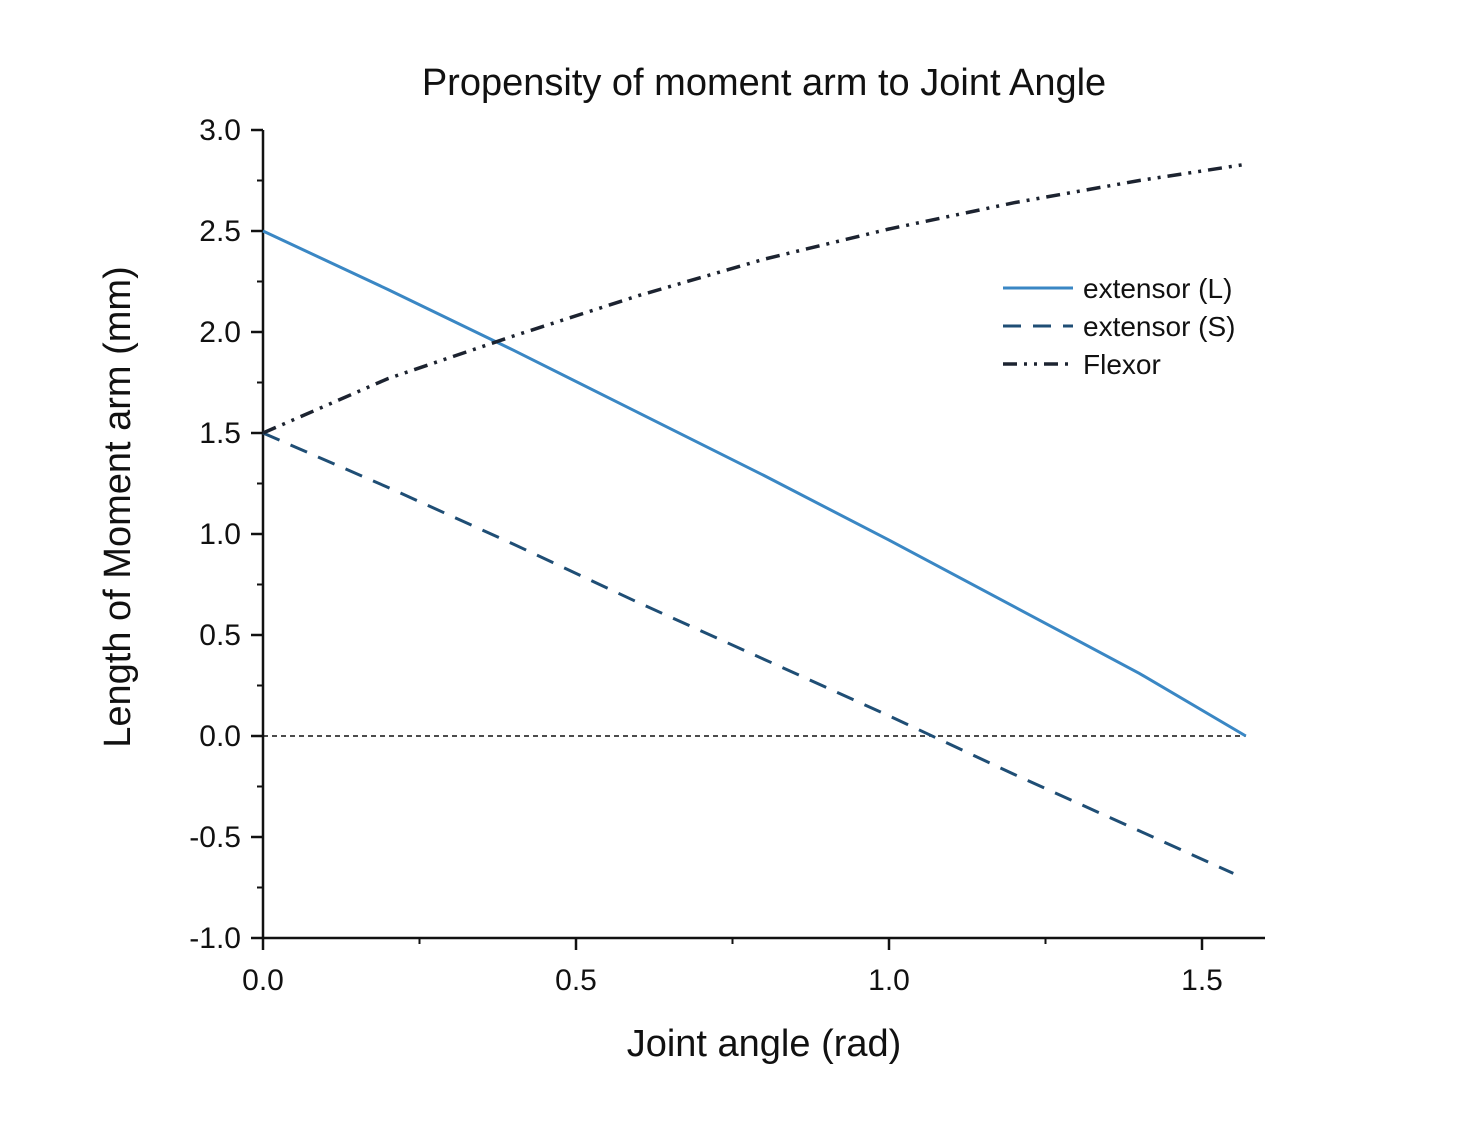 The height and width of the screenshot is (1125, 1470). I want to click on legend-label-2: extensor (S), so click(1159, 326).